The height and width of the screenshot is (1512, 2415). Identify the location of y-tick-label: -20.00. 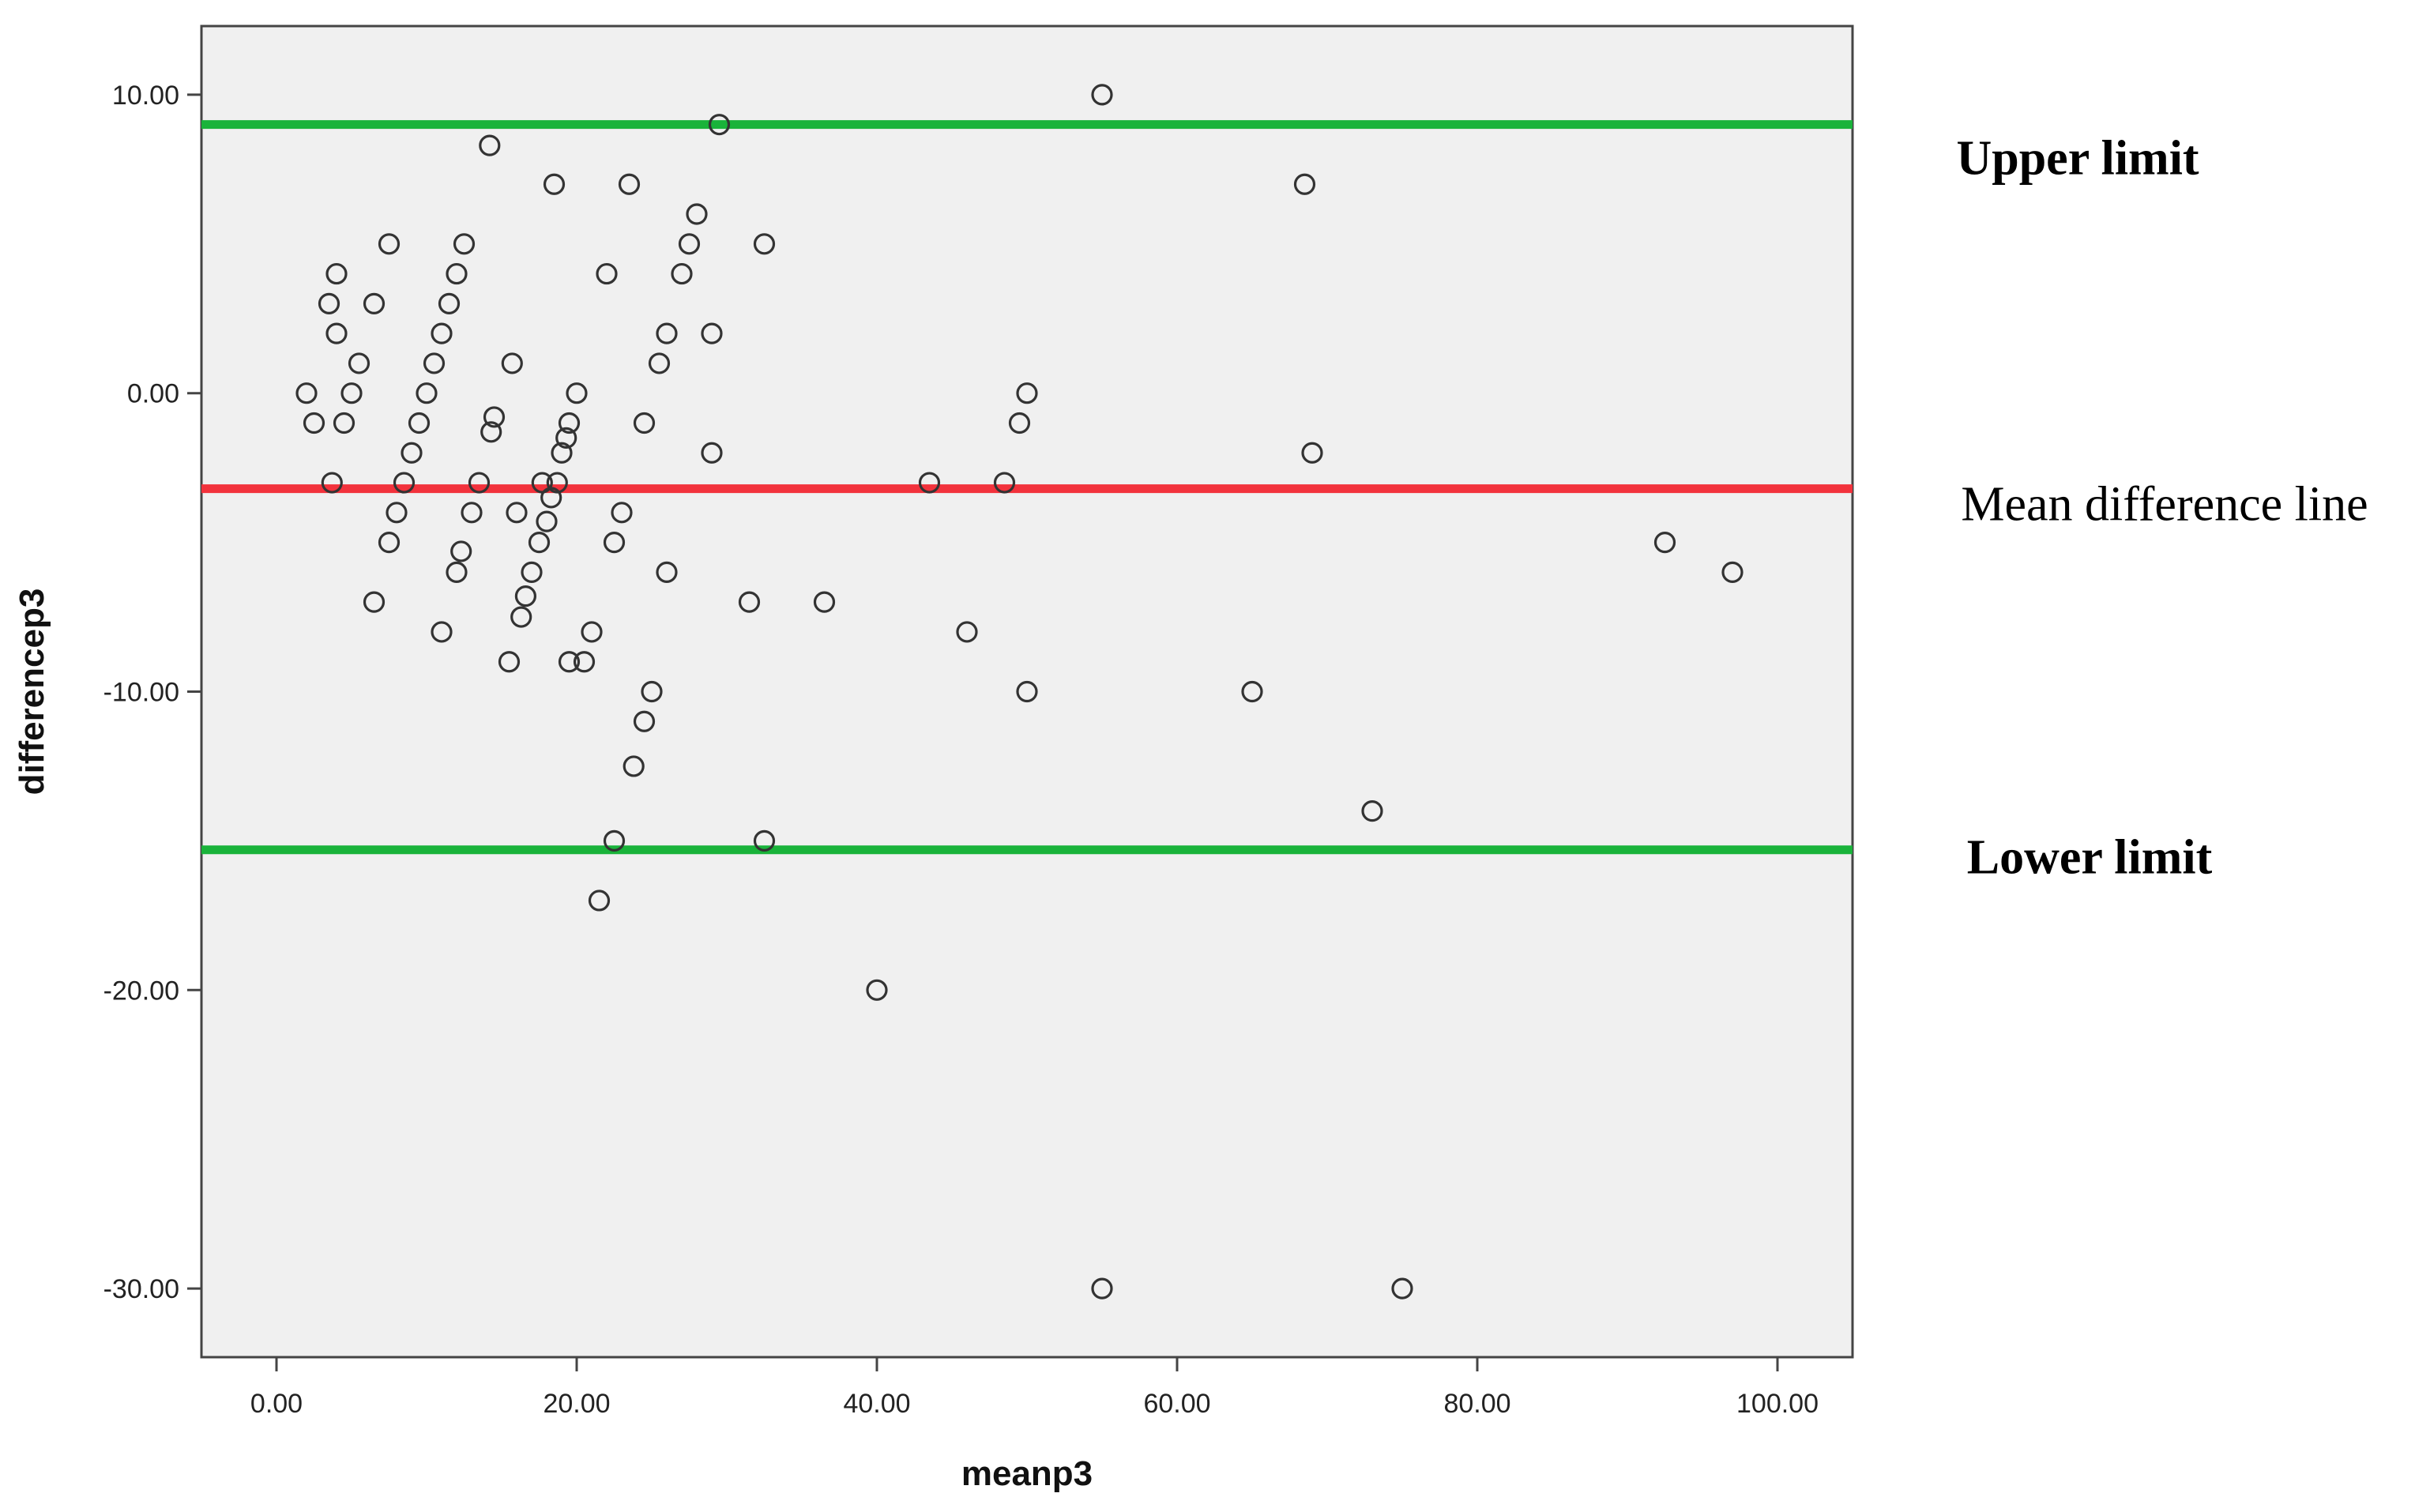
(141, 991).